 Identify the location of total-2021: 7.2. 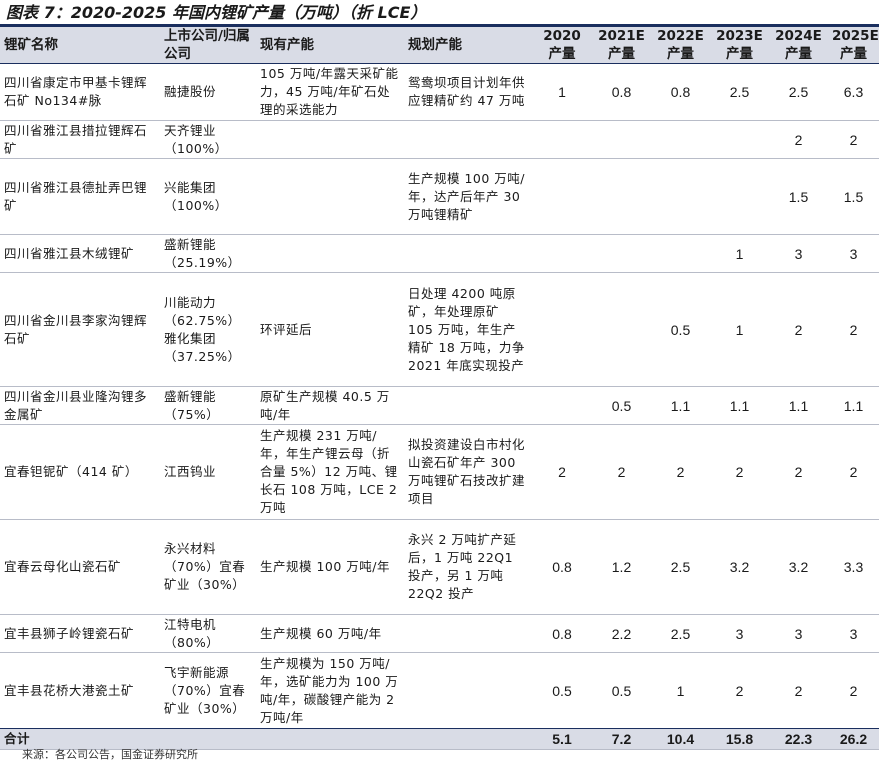
(621, 739).